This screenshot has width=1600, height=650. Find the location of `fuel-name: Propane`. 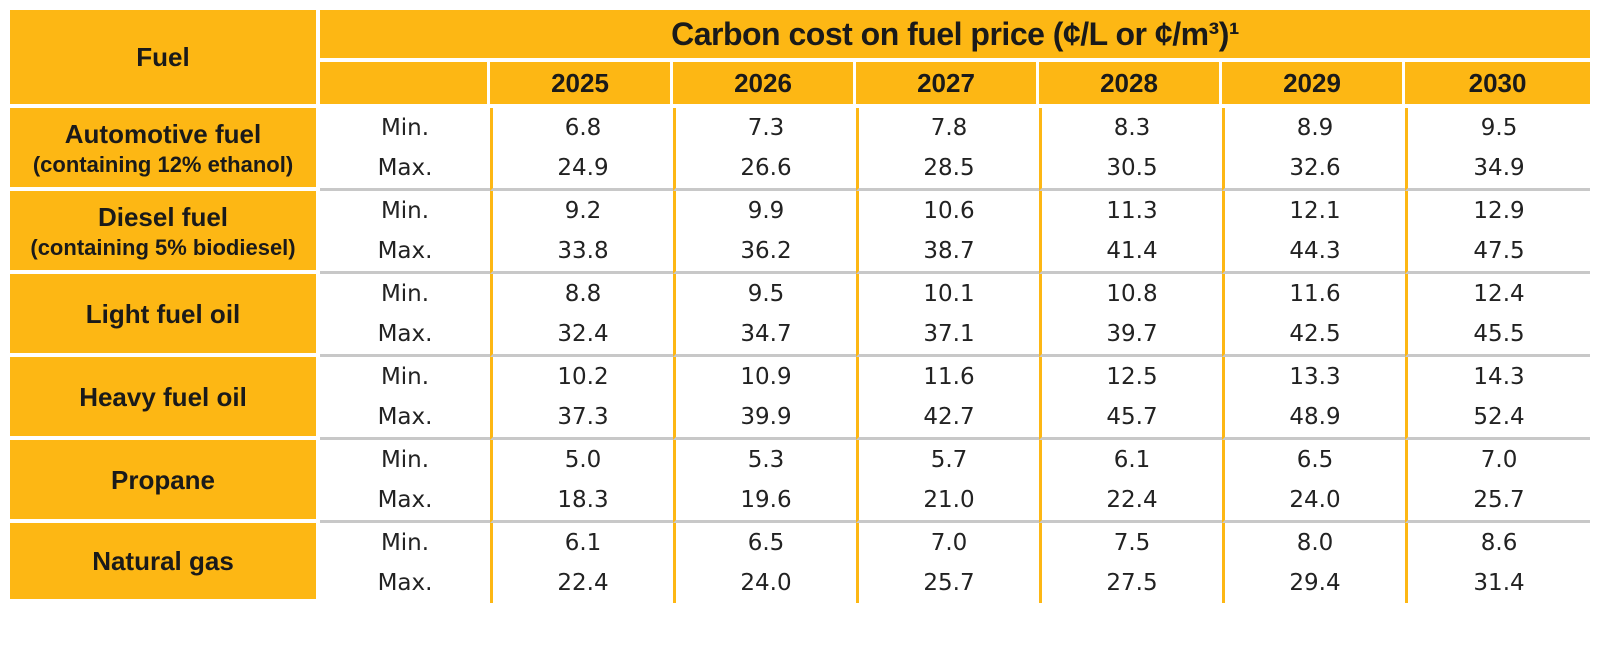

fuel-name: Propane is located at coordinates (163, 479).